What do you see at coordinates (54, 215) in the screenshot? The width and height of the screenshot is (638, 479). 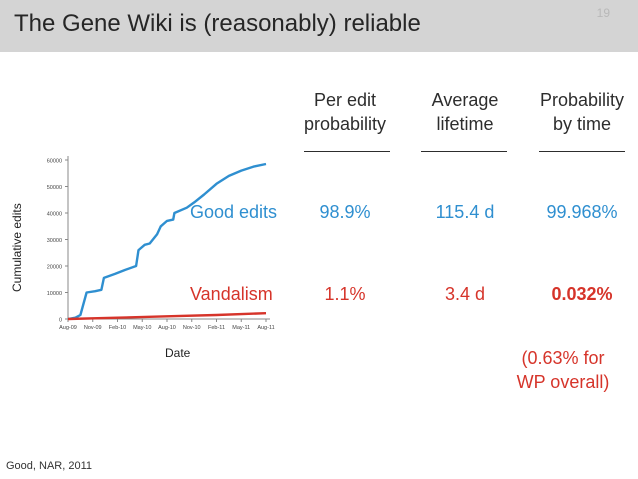 I see `y-tick-label: 40000` at bounding box center [54, 215].